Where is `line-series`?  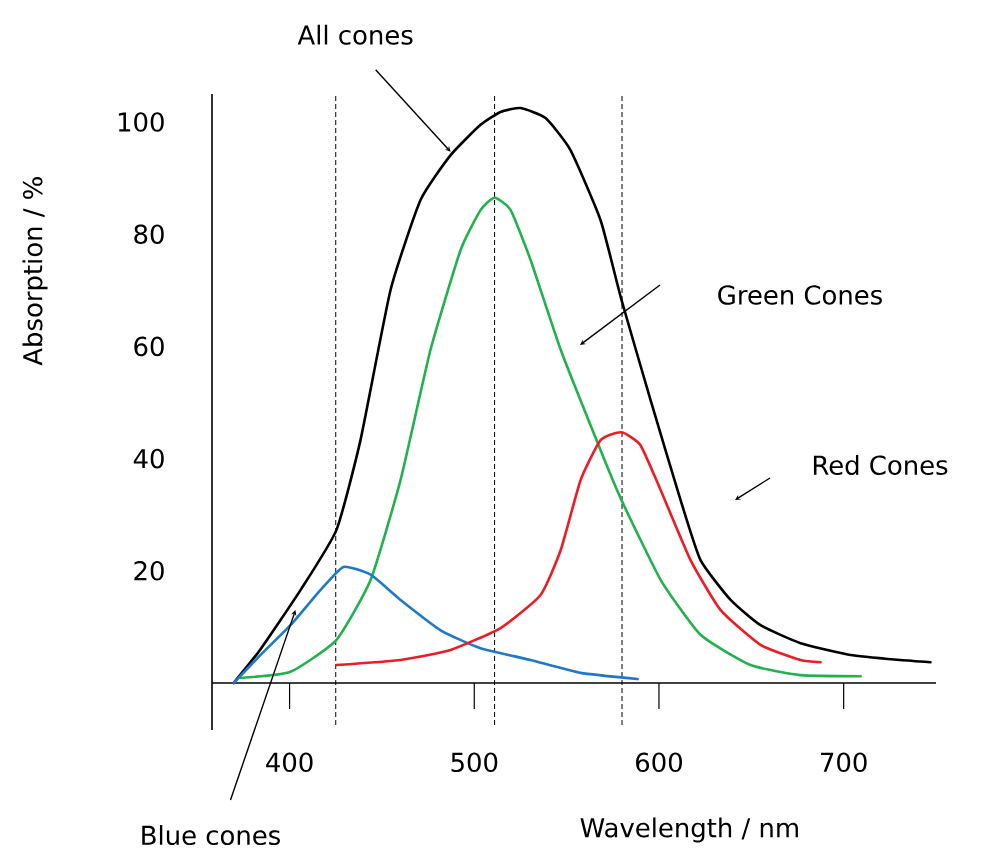 line-series is located at coordinates (435, 625).